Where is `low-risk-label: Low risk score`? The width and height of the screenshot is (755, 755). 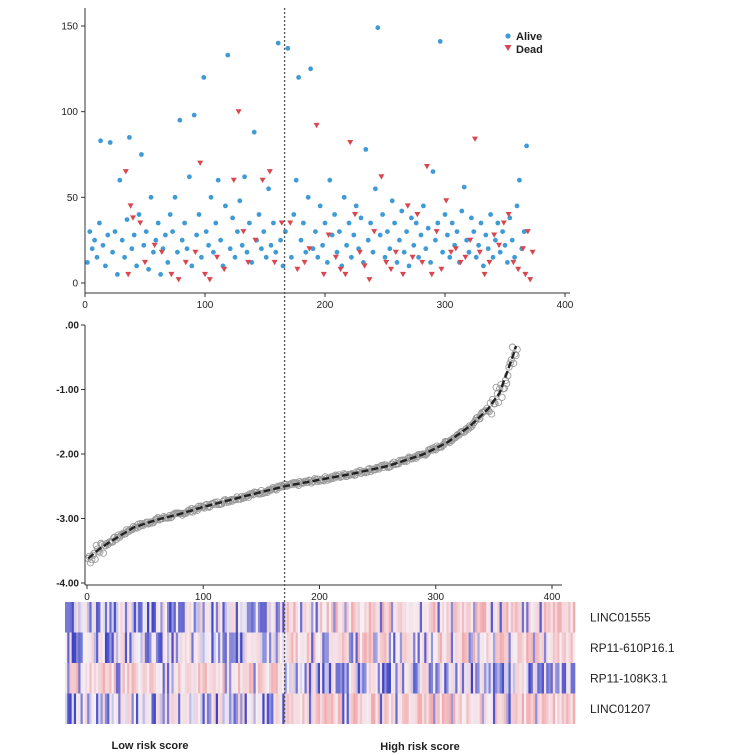
low-risk-label: Low risk score is located at coordinates (149, 746).